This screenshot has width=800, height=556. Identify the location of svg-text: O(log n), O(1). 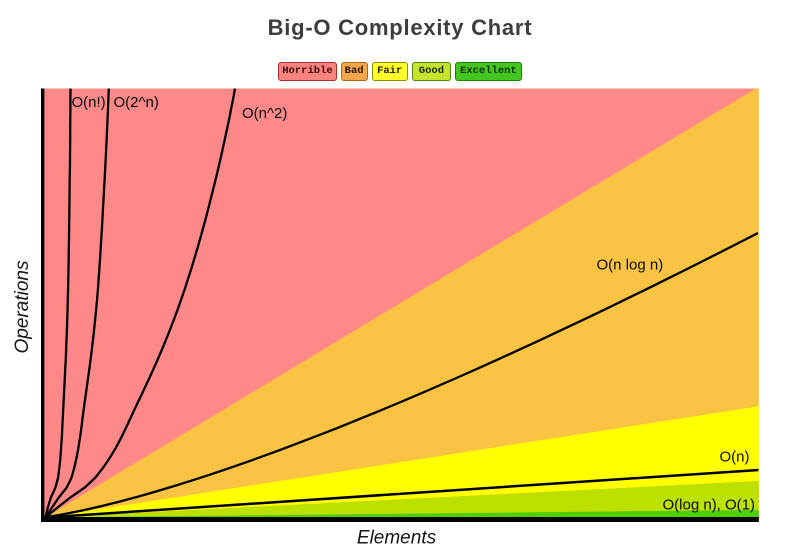
(709, 505).